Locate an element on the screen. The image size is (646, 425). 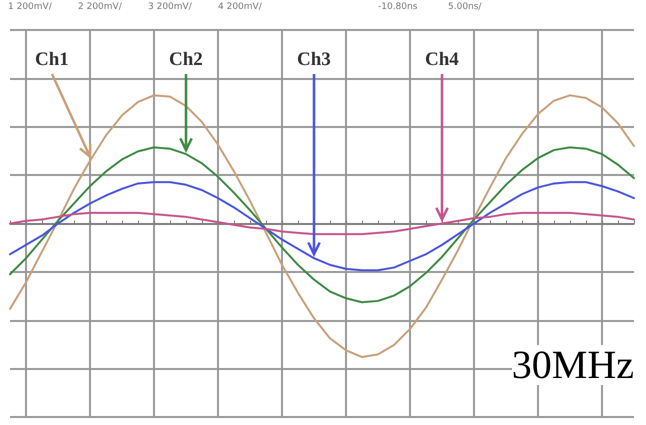
text: 5.00ns/ is located at coordinates (465, 7).